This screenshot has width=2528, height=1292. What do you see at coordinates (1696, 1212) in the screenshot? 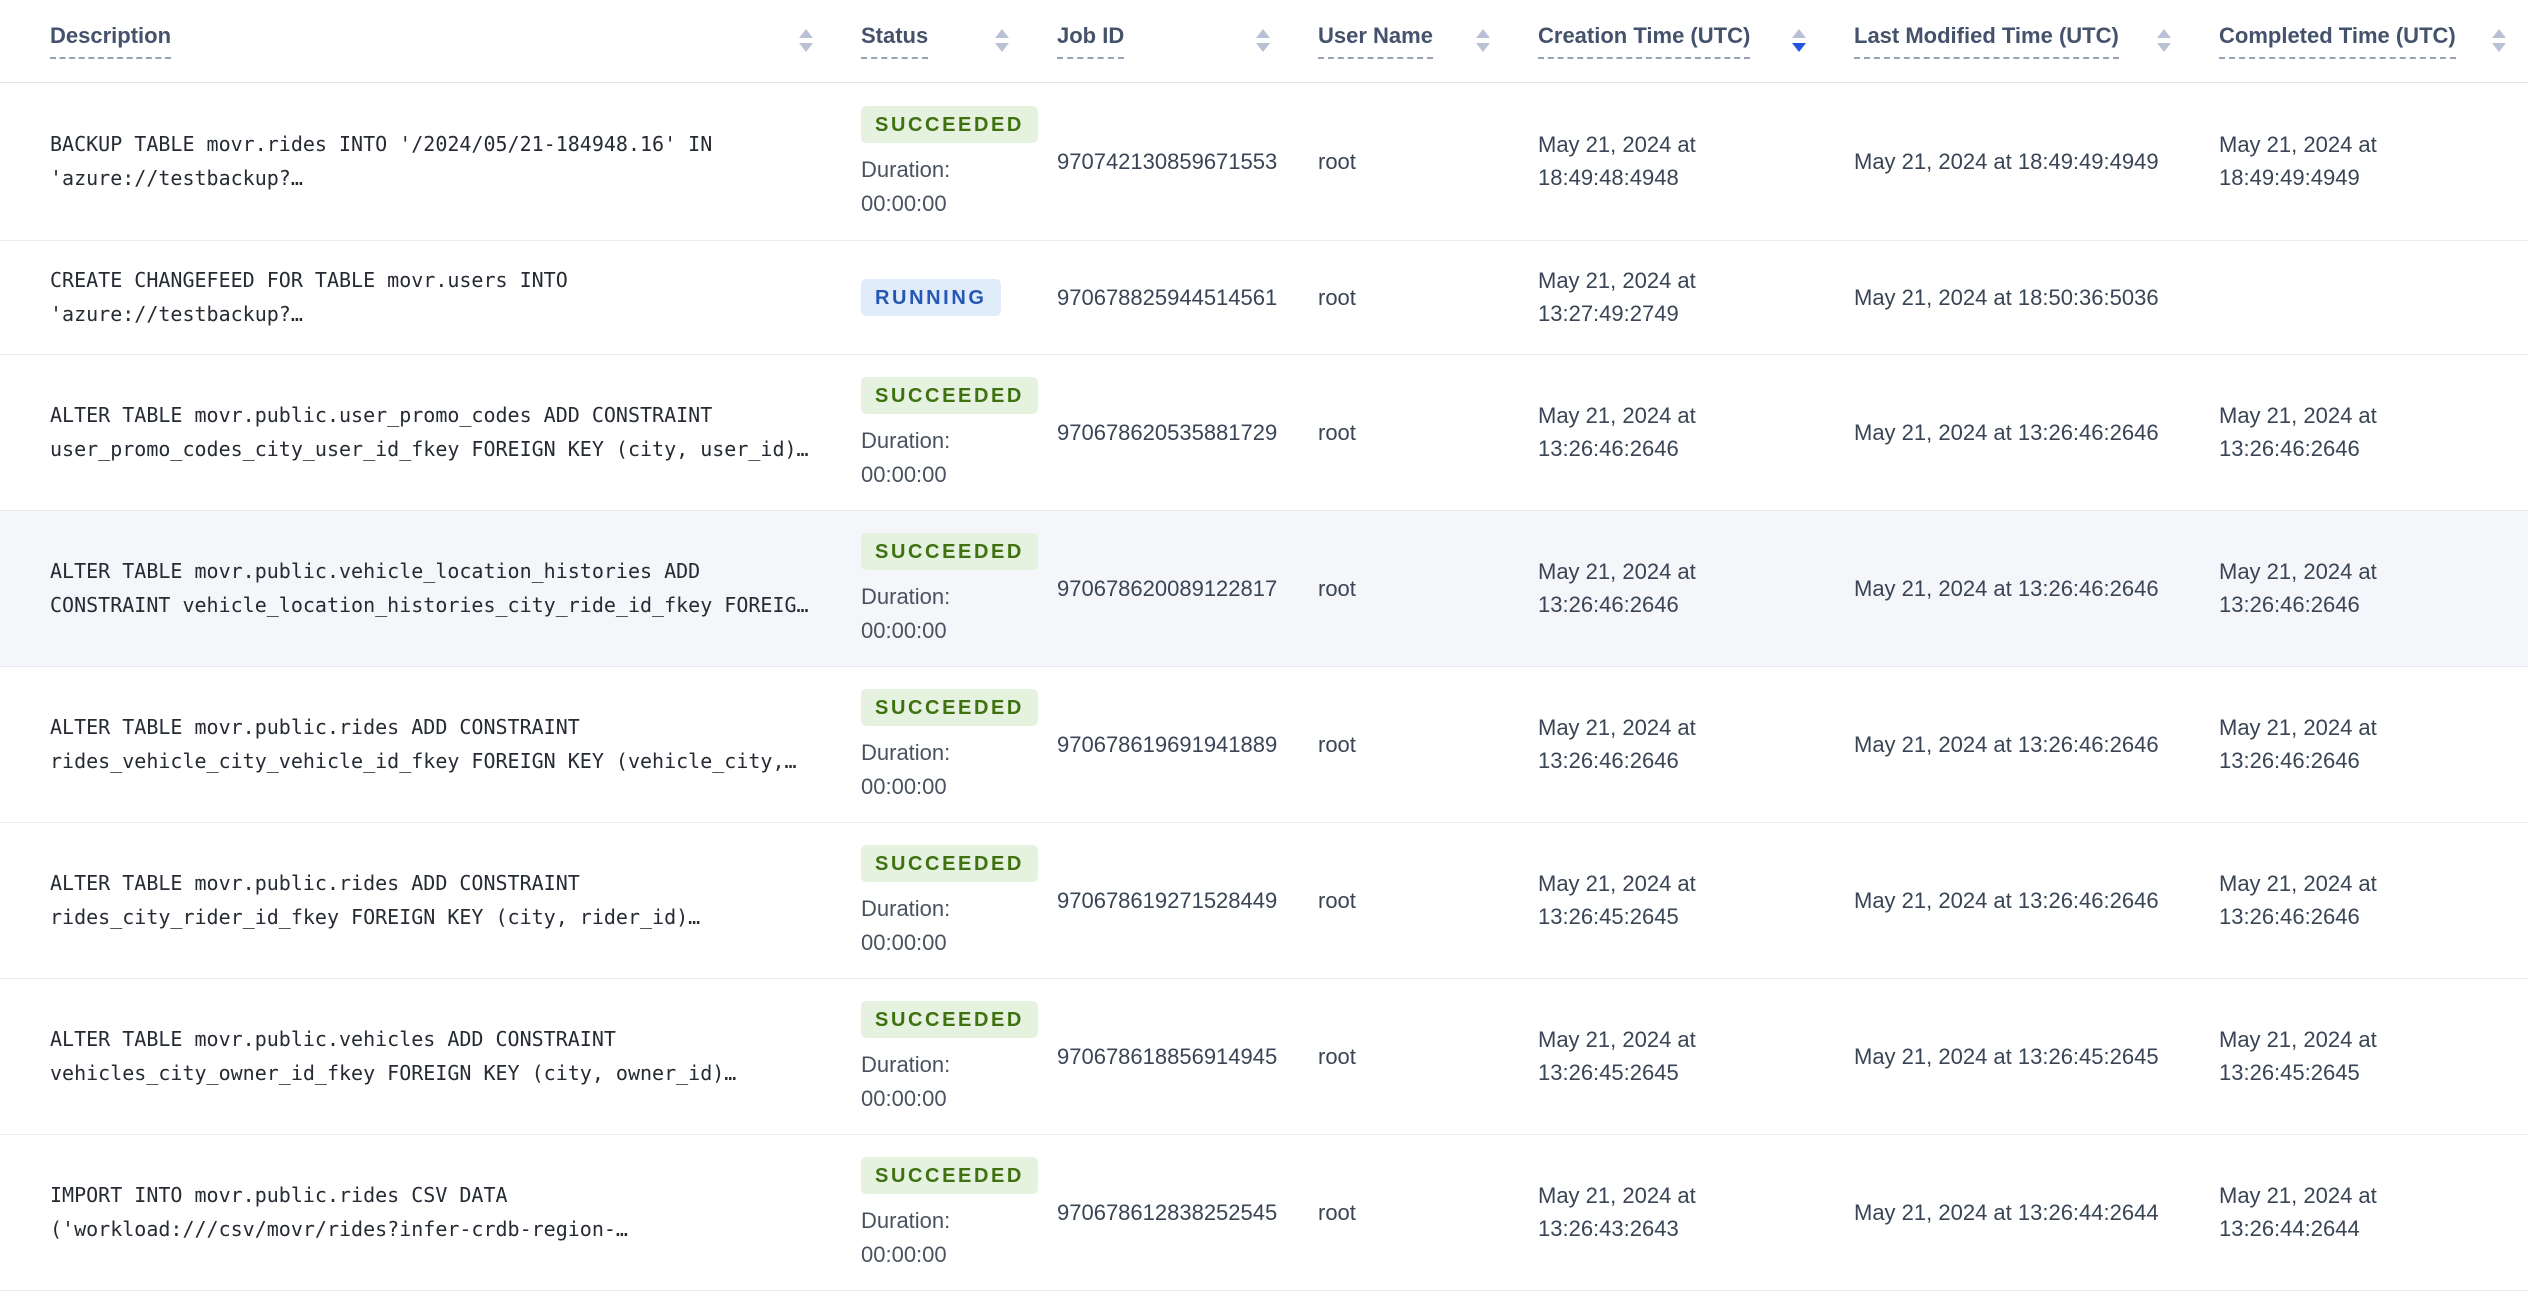
I see `creation-time-cell: May 21, 2024 at 13:26:43:2643` at bounding box center [1696, 1212].